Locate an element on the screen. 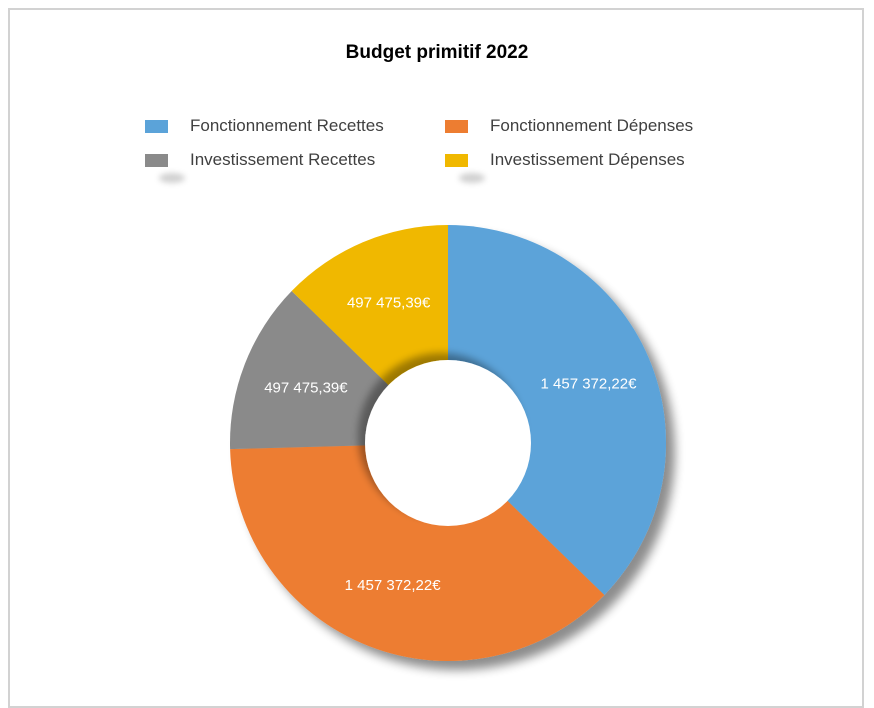  slice-label-fonctionnement-depenses: 1 457 372,22€ is located at coordinates (393, 585).